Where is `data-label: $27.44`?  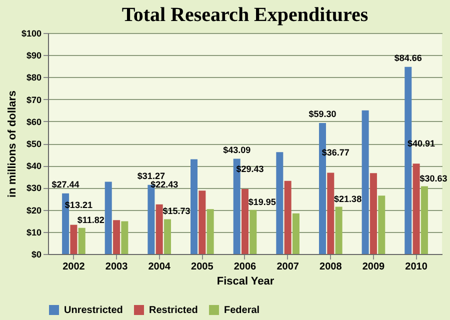 data-label: $27.44 is located at coordinates (66, 184).